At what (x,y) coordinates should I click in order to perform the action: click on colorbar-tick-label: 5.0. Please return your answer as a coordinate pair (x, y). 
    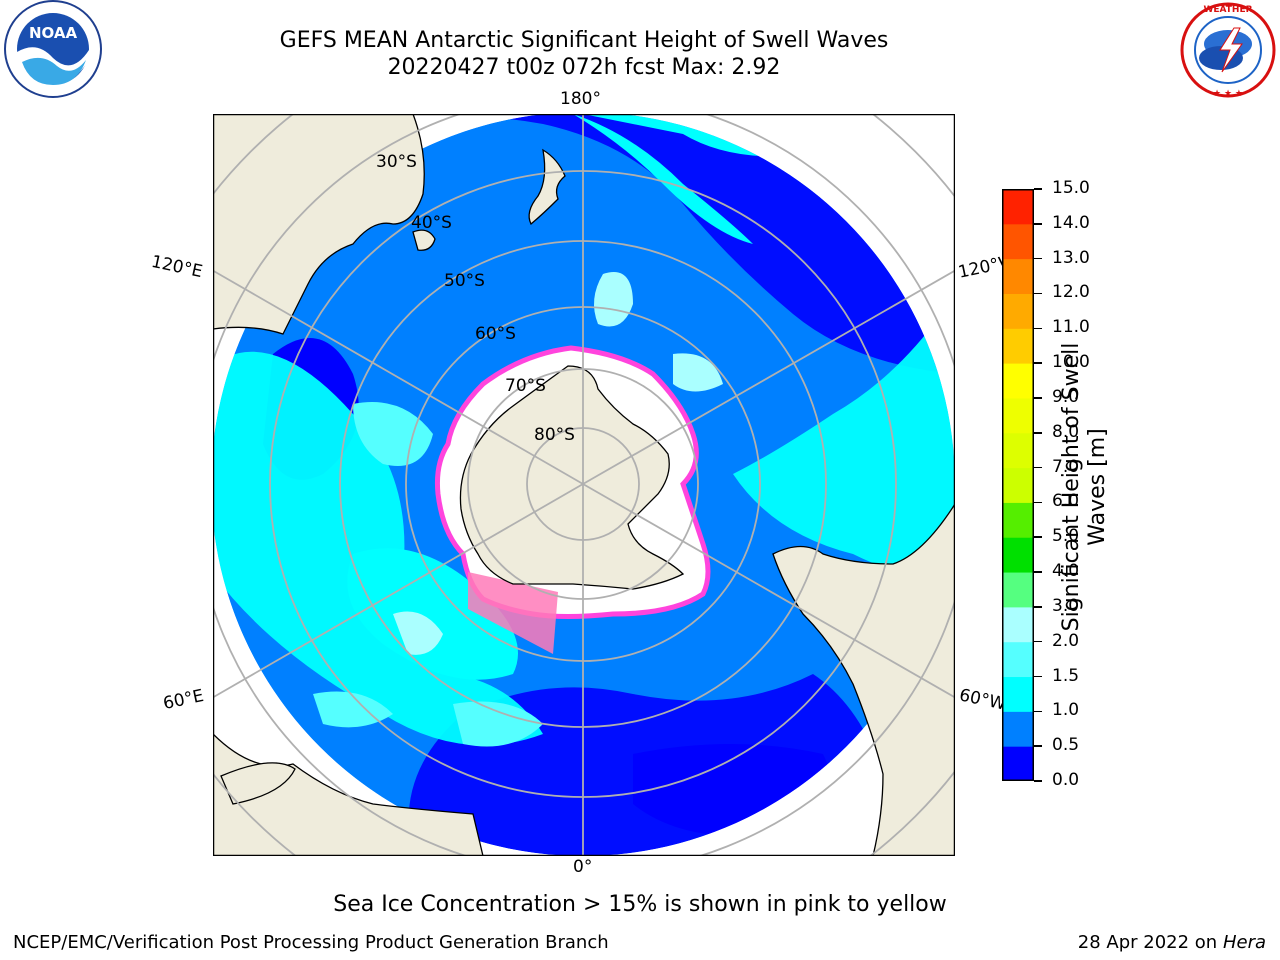
    Looking at the image, I should click on (1066, 536).